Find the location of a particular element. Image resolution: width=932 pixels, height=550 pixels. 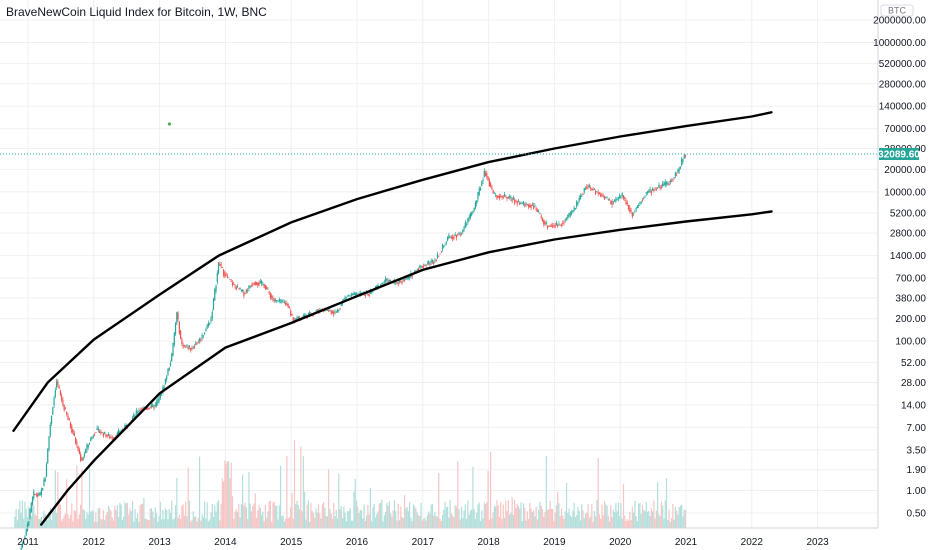

volume-bars is located at coordinates (350, 484).